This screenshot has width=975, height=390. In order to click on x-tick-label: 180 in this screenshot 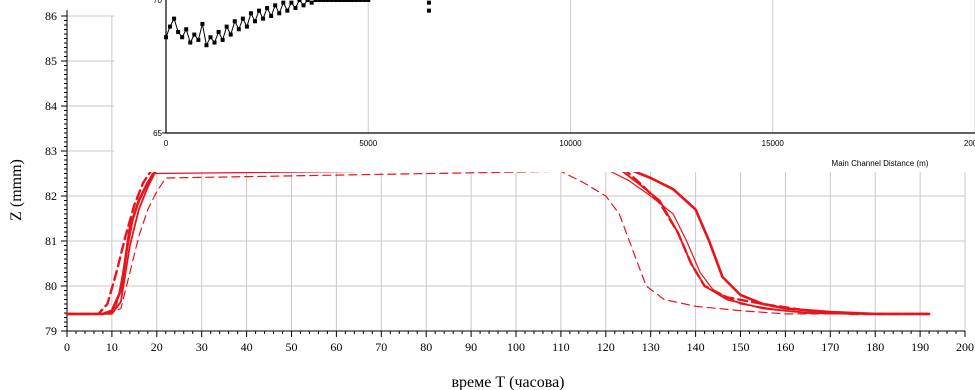, I will do `click(875, 347)`.